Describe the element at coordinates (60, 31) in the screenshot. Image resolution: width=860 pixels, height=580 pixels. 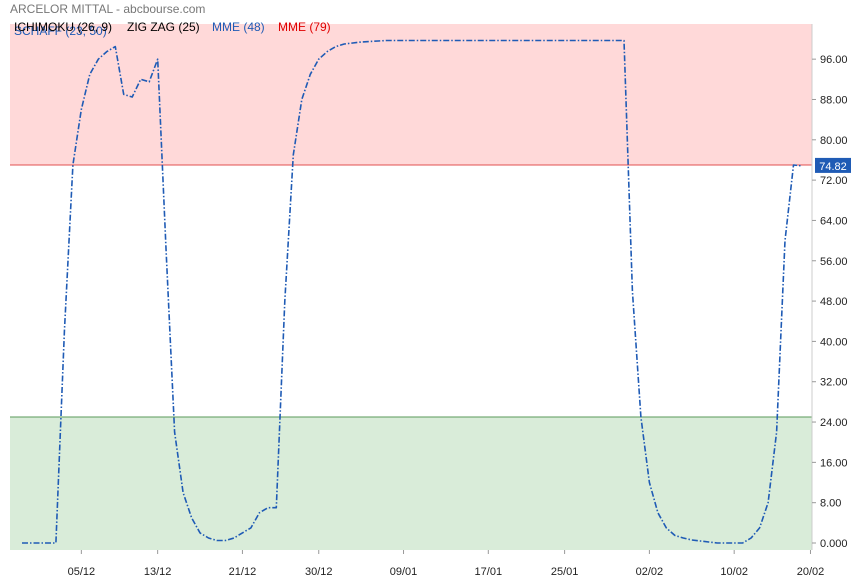
I see `overlay-label: SCHAFF (23, 50)` at that location.